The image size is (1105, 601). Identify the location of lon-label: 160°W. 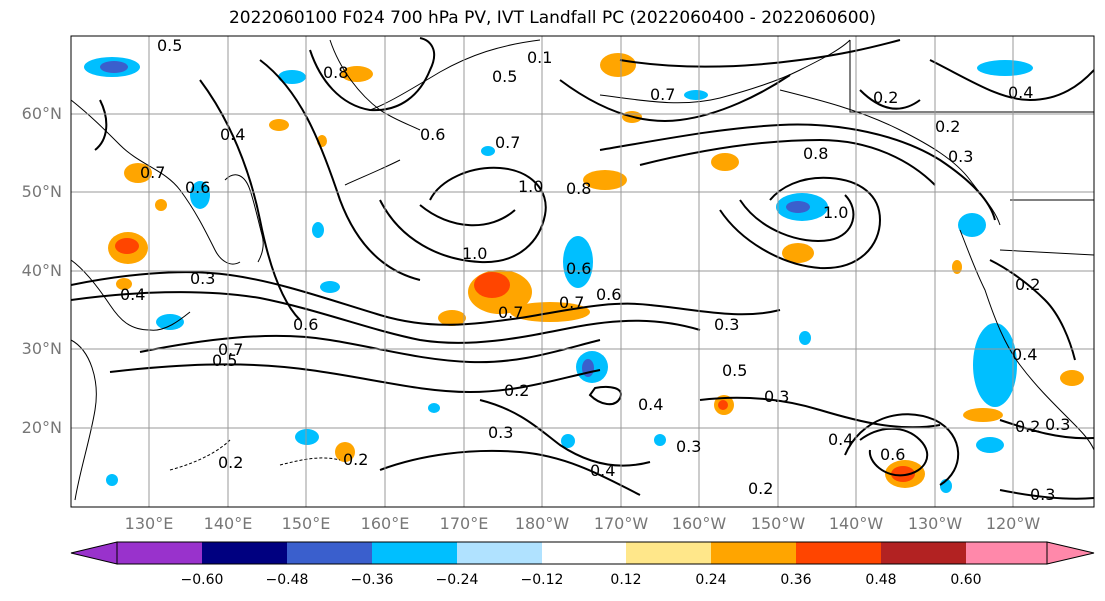
(699, 523).